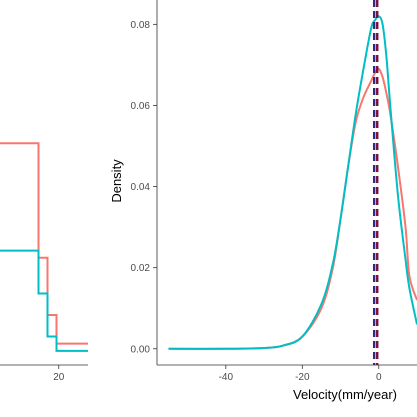 Image resolution: width=417 pixels, height=417 pixels. Describe the element at coordinates (302, 377) in the screenshot. I see `density-x-tick-label: -20` at that location.